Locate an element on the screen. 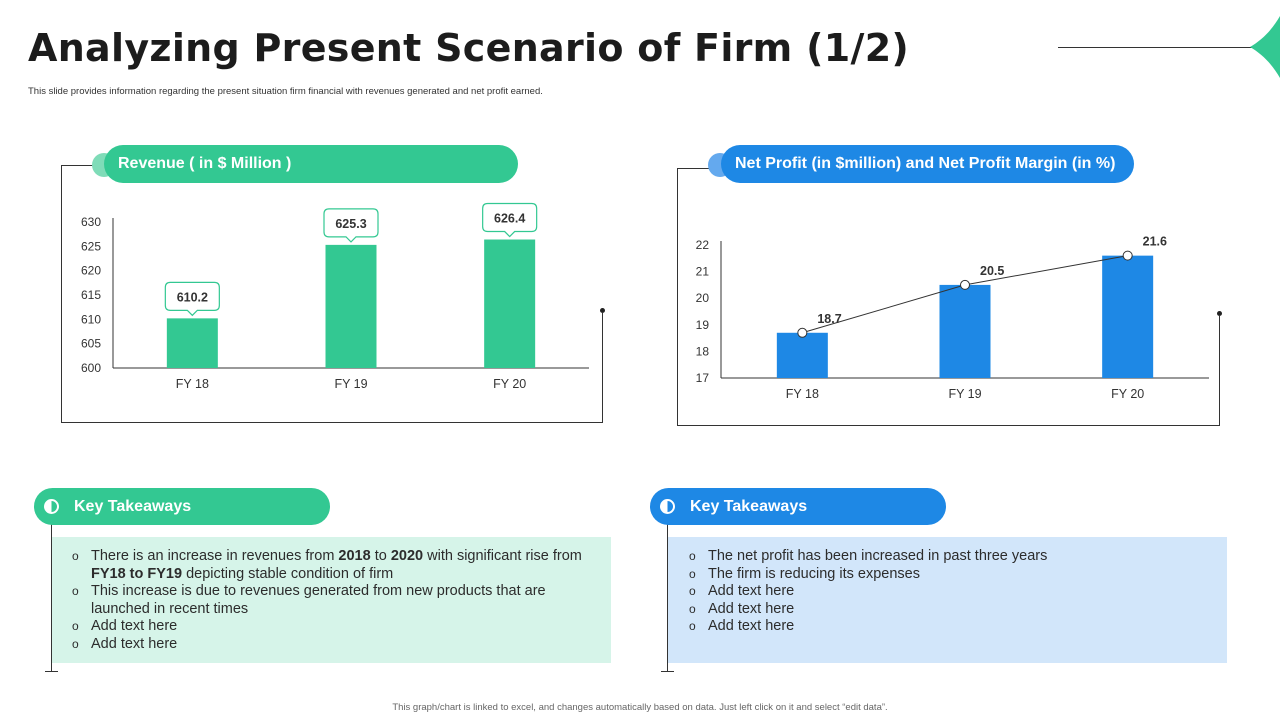 The image size is (1280, 720). net-profit-data-label: 21.6 is located at coordinates (1155, 242).